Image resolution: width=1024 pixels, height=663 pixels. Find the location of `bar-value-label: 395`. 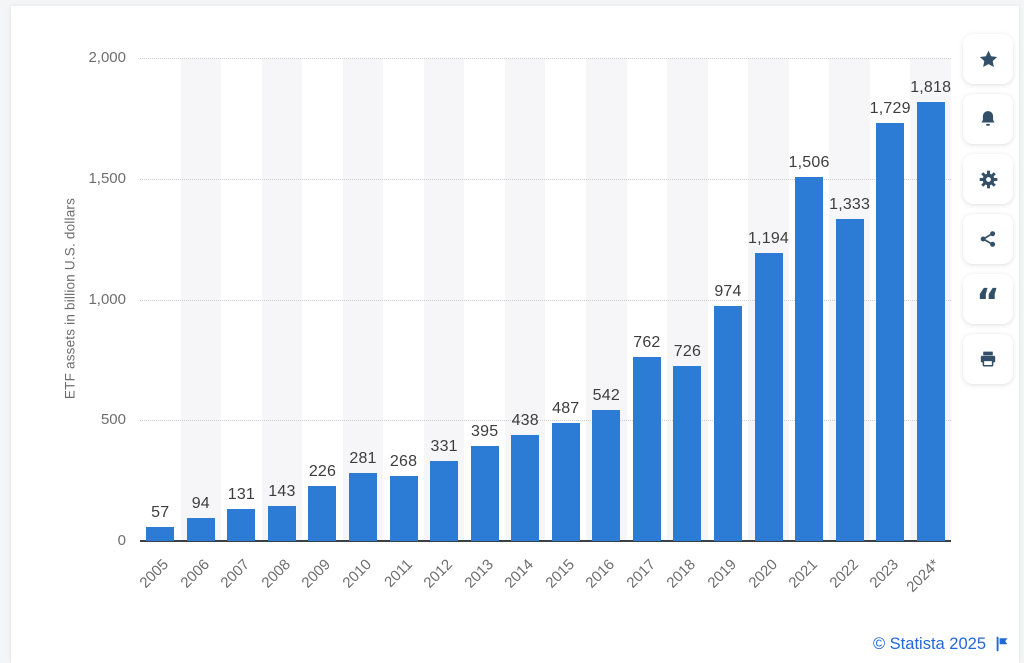

bar-value-label: 395 is located at coordinates (485, 431).